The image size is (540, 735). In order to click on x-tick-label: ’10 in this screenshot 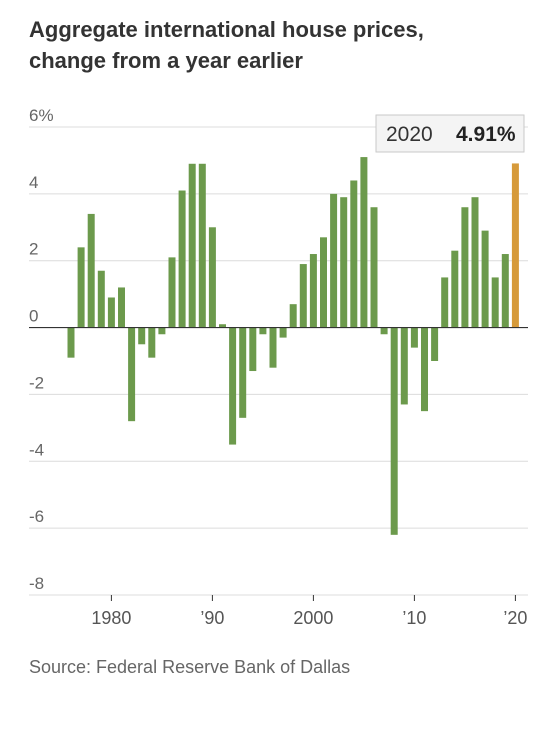, I will do `click(414, 618)`.